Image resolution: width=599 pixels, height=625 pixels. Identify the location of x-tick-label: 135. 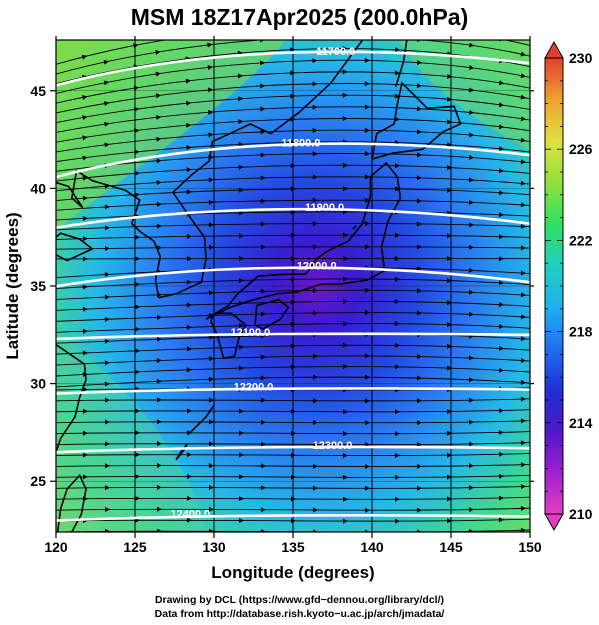
(293, 547).